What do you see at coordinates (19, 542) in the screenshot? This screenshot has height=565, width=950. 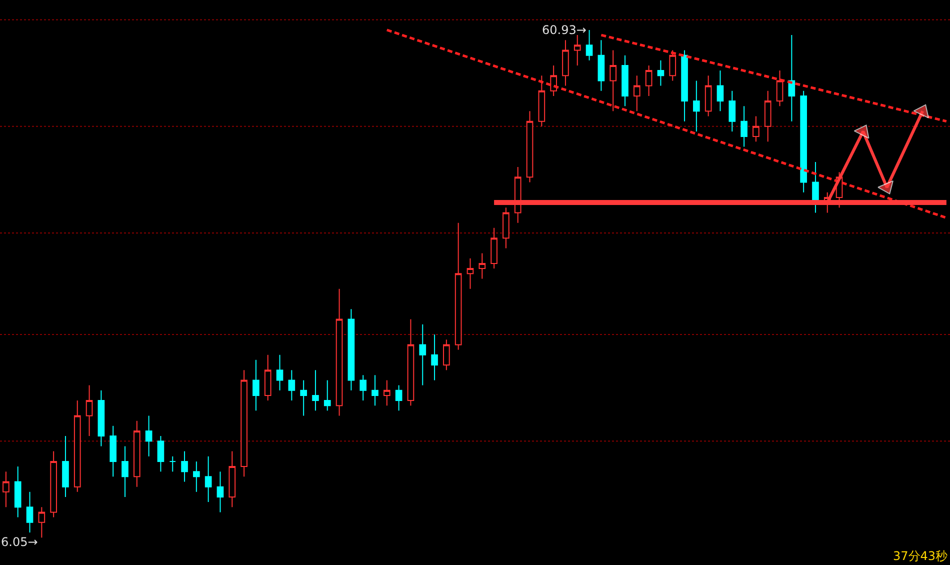 I see `annotation: 6.05→` at bounding box center [19, 542].